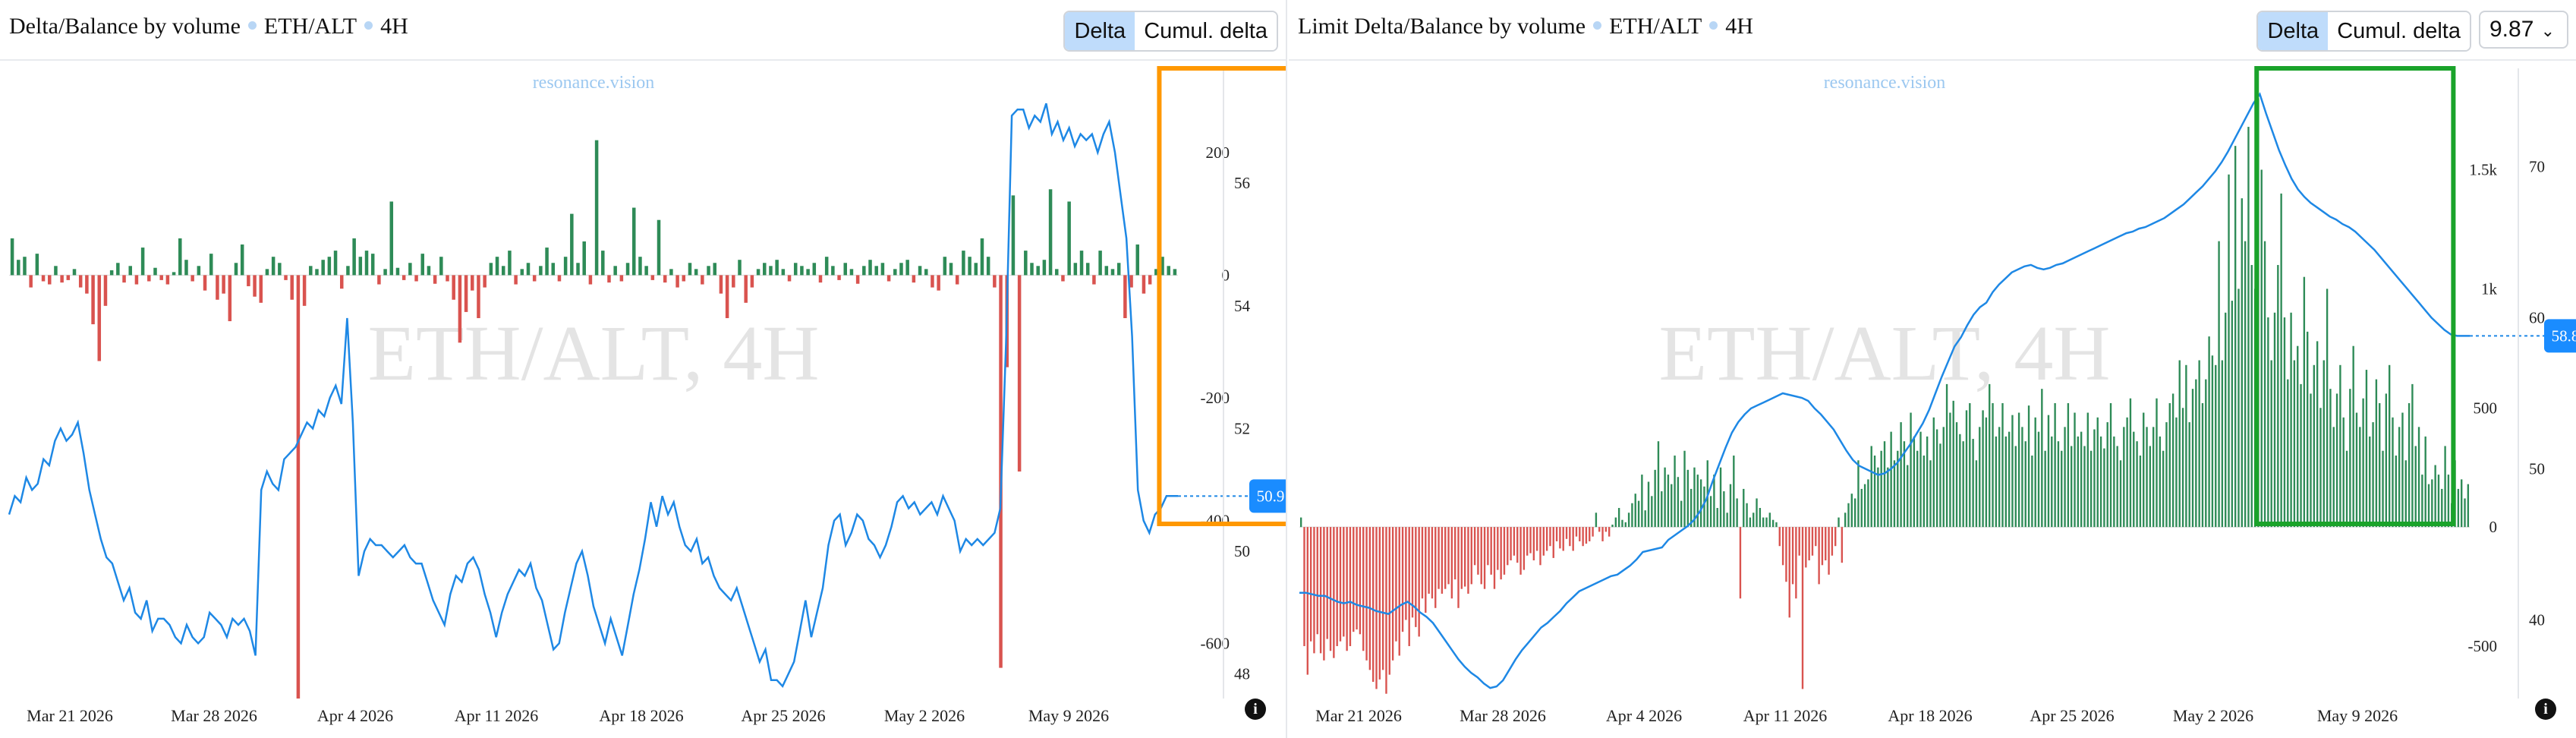 The image size is (2576, 738). Describe the element at coordinates (1242, 183) in the screenshot. I see `y-right-tick-label: 56` at that location.